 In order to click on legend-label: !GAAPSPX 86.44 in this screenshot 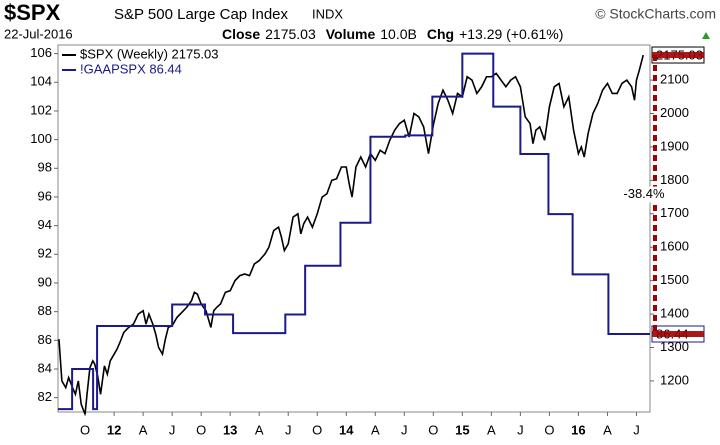, I will do `click(131, 68)`.